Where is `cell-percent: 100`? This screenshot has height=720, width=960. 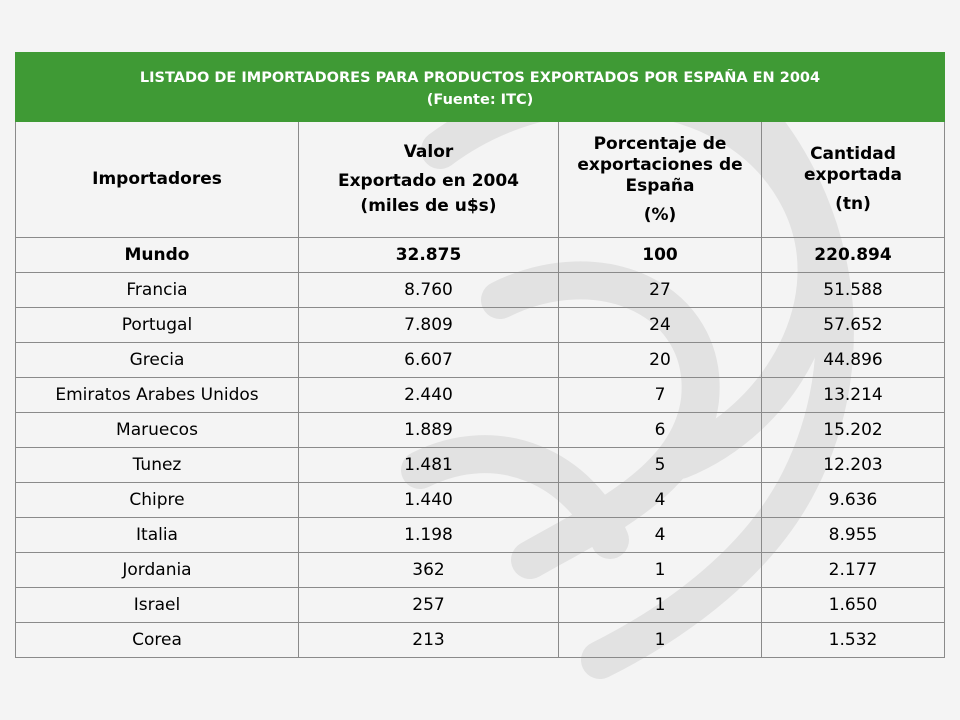
cell-percent: 100 is located at coordinates (660, 255).